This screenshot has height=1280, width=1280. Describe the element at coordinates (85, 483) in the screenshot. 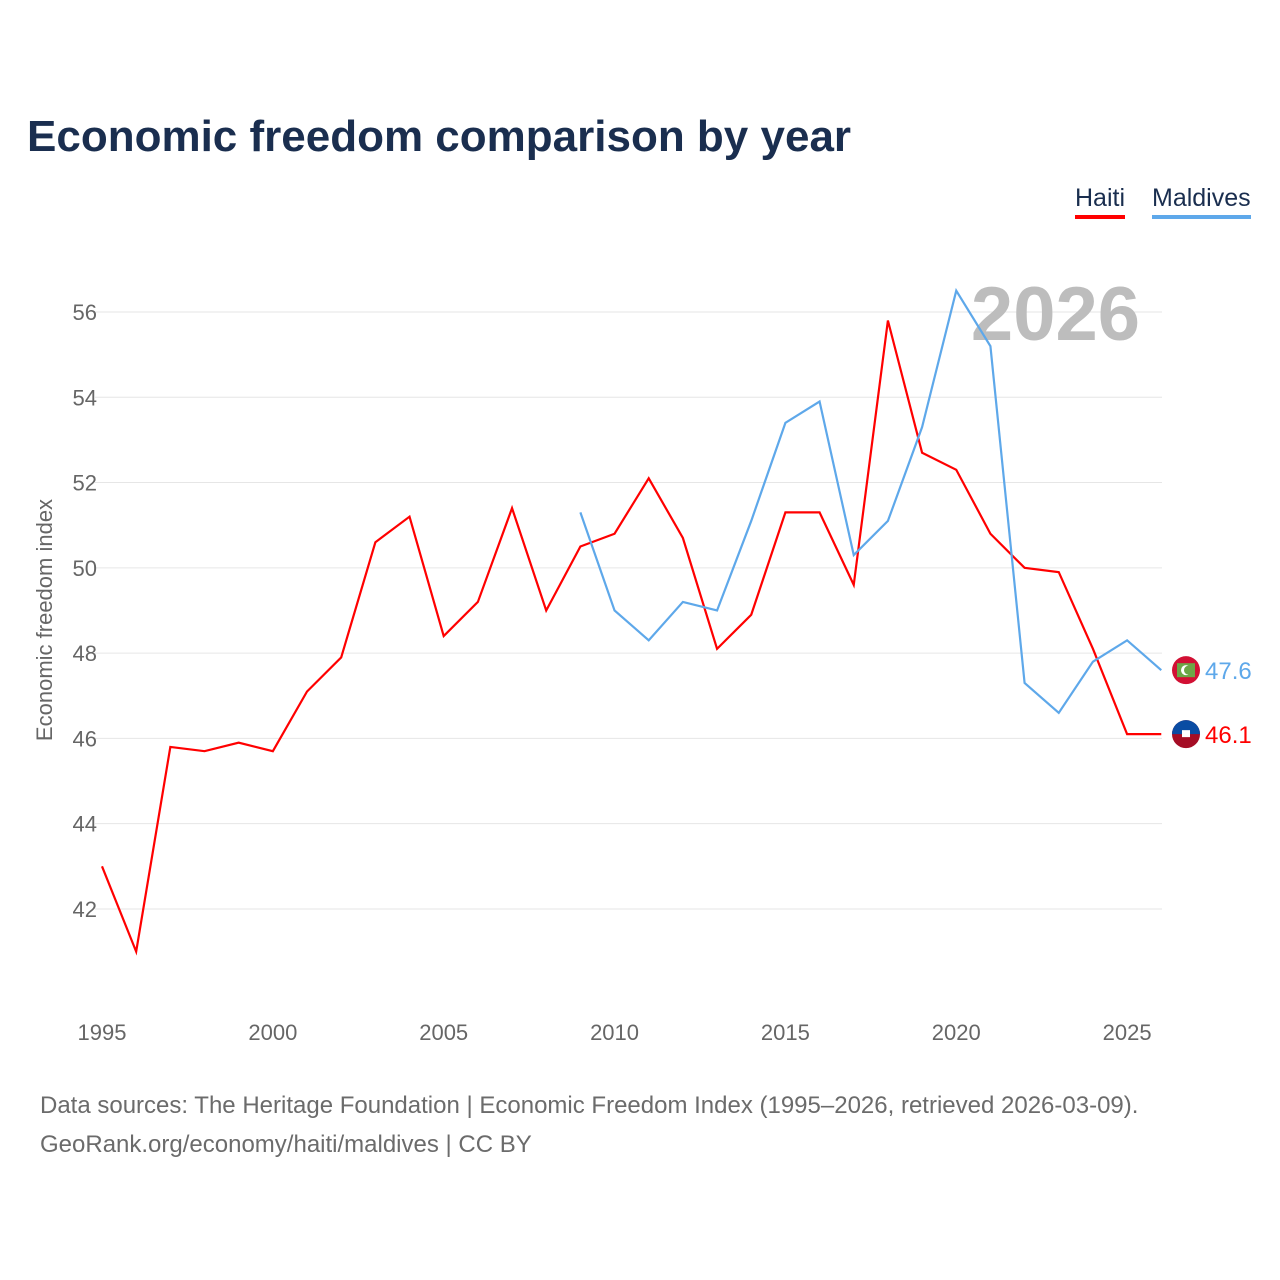

I see `y-tick-label: 52` at that location.